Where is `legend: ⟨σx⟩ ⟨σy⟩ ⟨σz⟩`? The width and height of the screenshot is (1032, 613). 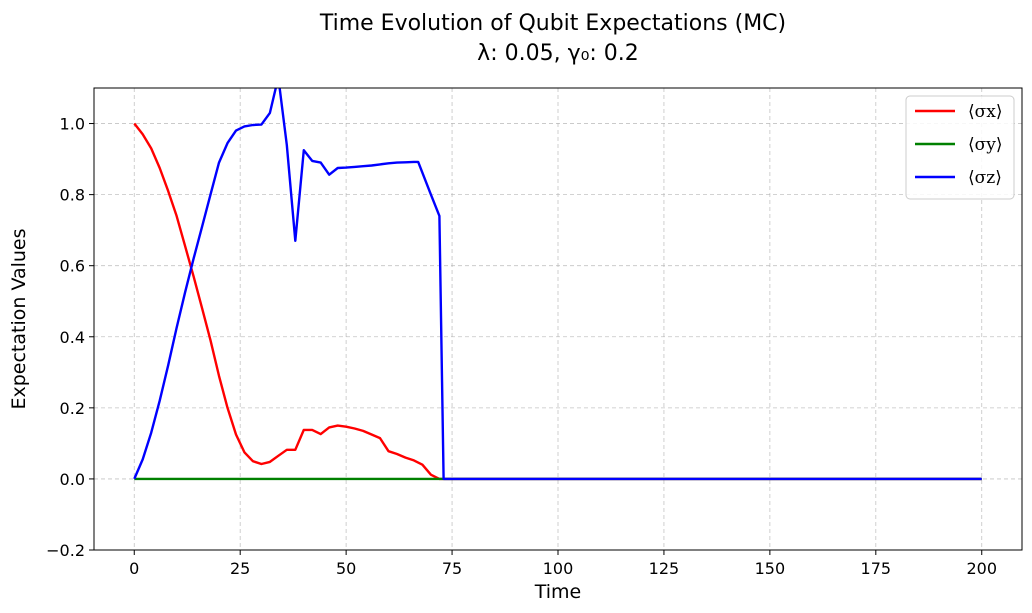
legend: ⟨σx⟩ ⟨σy⟩ ⟨σz⟩ is located at coordinates (960, 147).